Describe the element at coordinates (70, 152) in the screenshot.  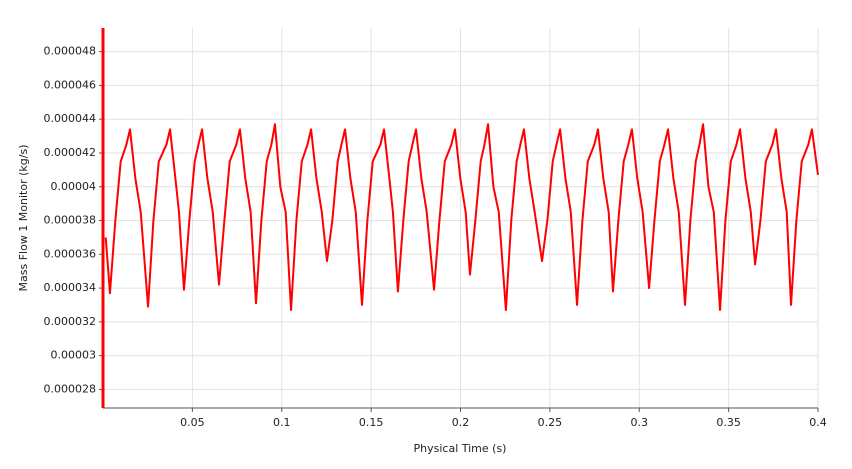
I see `y-tick-label: 0.000042` at that location.